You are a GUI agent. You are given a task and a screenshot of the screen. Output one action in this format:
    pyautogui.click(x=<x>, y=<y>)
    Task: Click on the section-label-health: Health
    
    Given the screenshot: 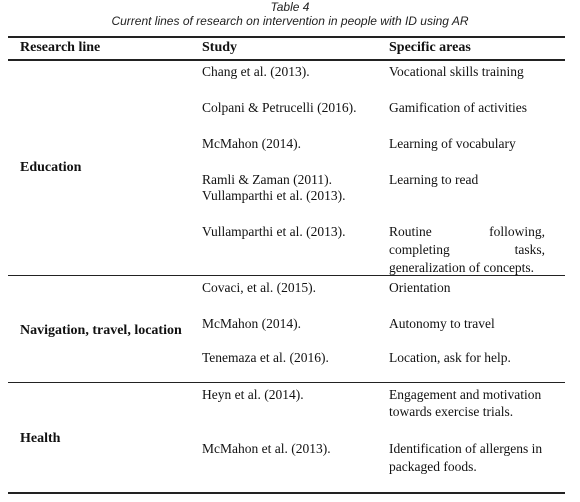 What is the action you would take?
    pyautogui.click(x=40, y=438)
    